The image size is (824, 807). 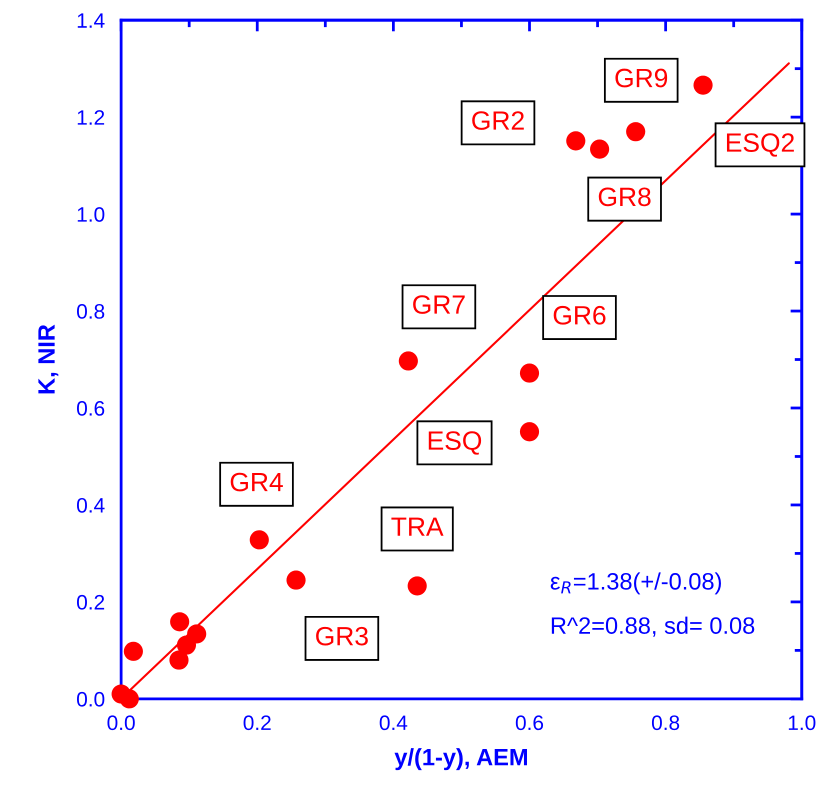 What do you see at coordinates (48, 359) in the screenshot?
I see `y-axis-title: K, NIR` at bounding box center [48, 359].